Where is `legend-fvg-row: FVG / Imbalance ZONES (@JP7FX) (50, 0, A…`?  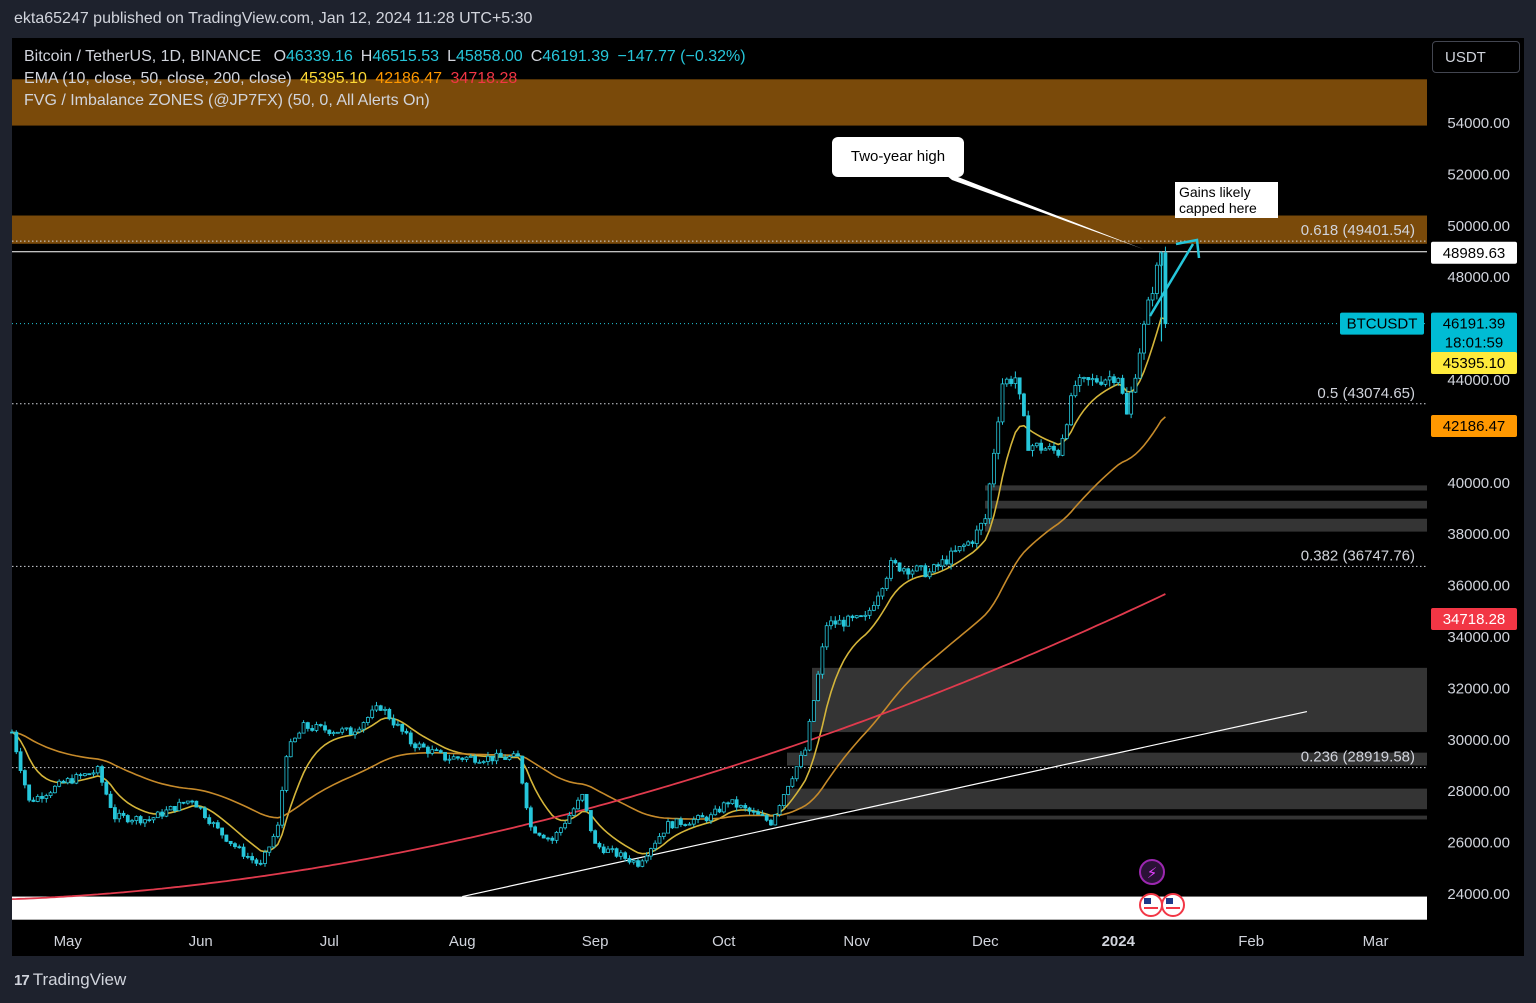
legend-fvg-row: FVG / Imbalance ZONES (@JP7FX) (50, 0, A… is located at coordinates (385, 101).